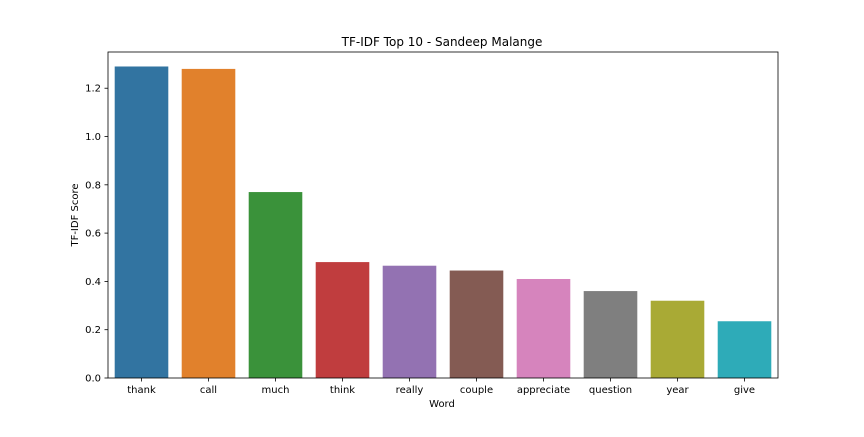 The image size is (864, 437). I want to click on x-tick-label: call, so click(208, 390).